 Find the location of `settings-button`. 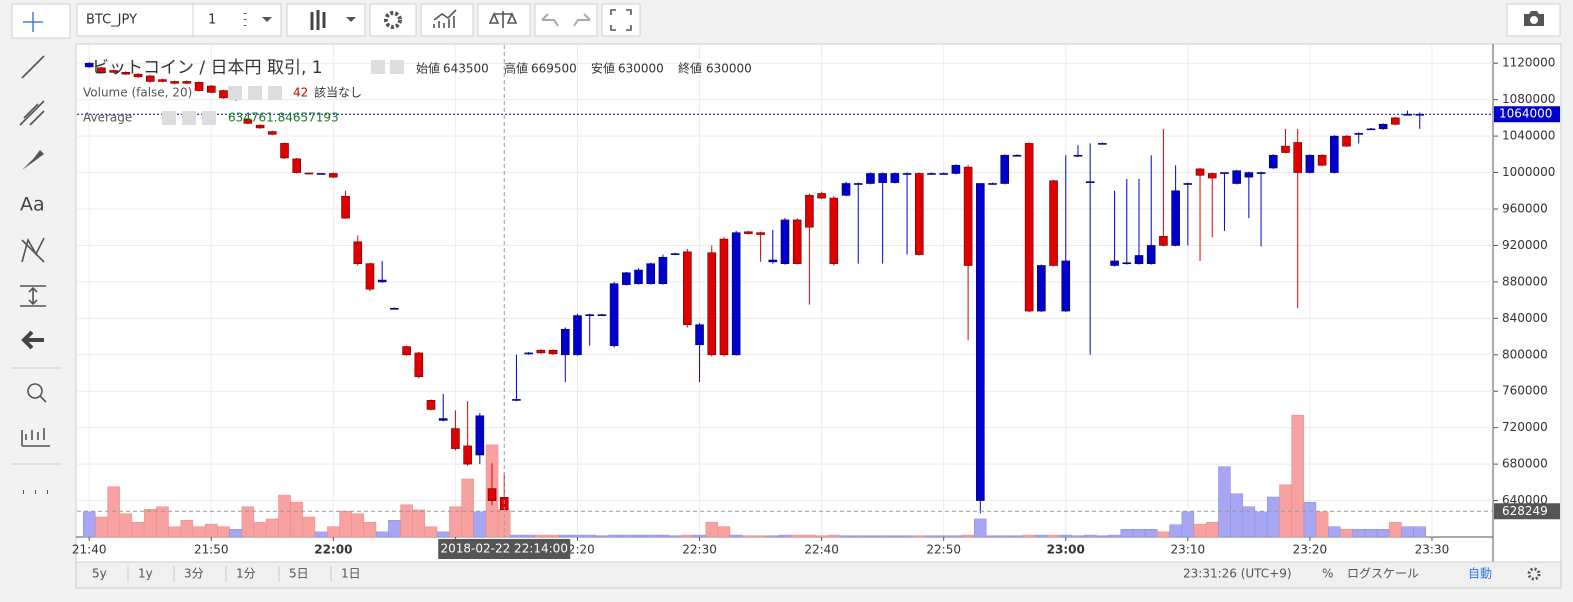

settings-button is located at coordinates (393, 20).